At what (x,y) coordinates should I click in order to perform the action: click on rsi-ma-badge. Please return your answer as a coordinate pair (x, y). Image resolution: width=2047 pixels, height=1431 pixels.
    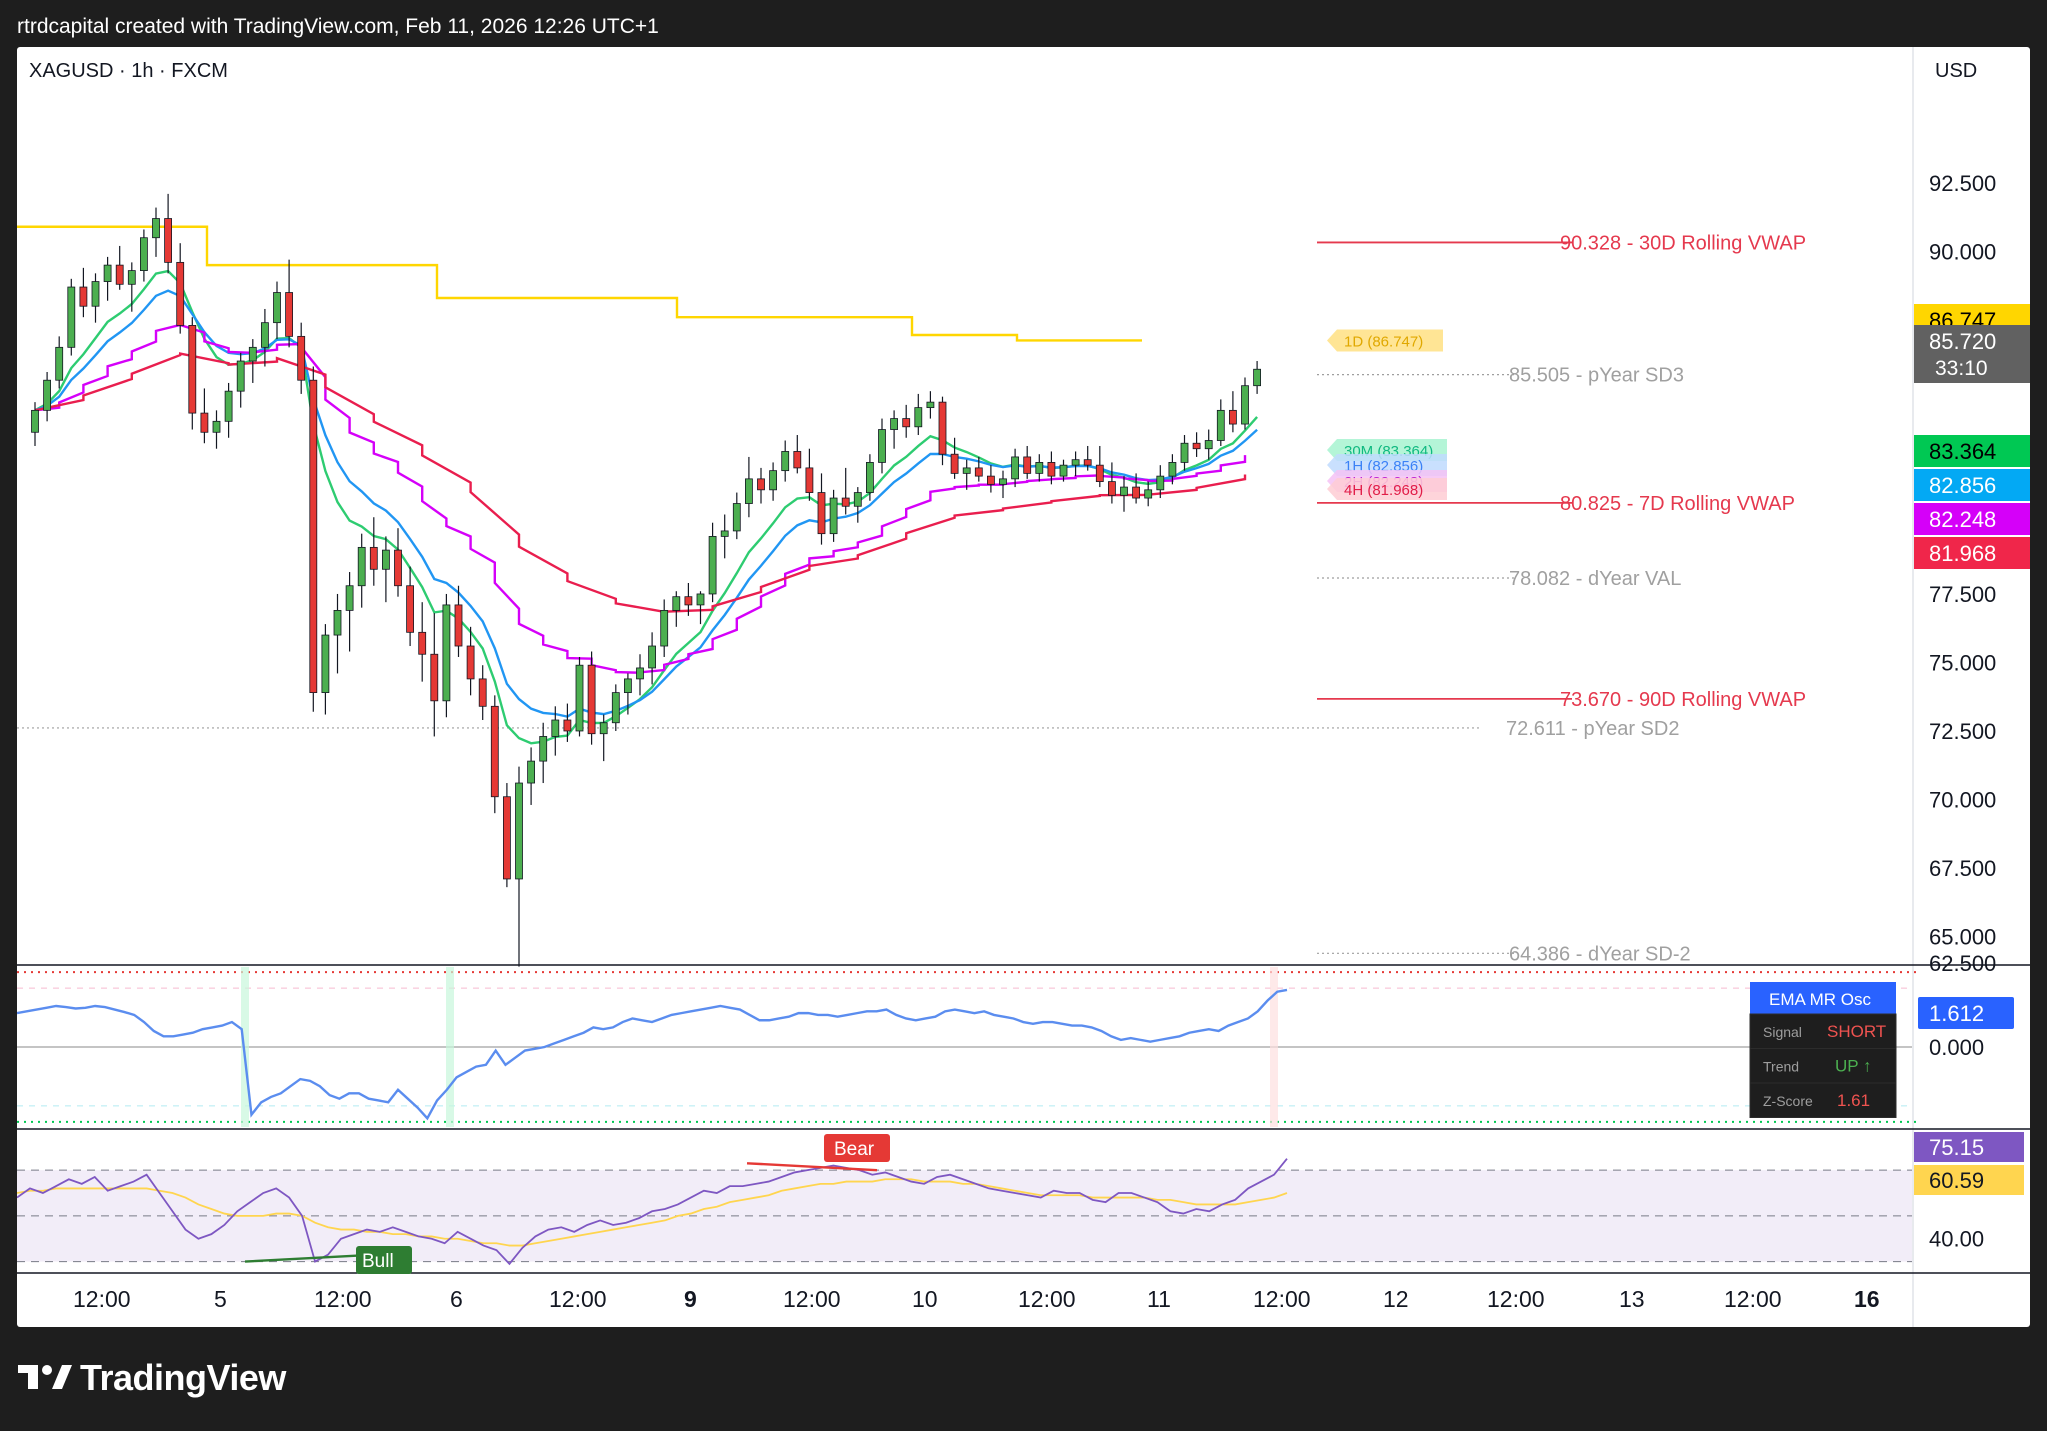
    Looking at the image, I should click on (1969, 1180).